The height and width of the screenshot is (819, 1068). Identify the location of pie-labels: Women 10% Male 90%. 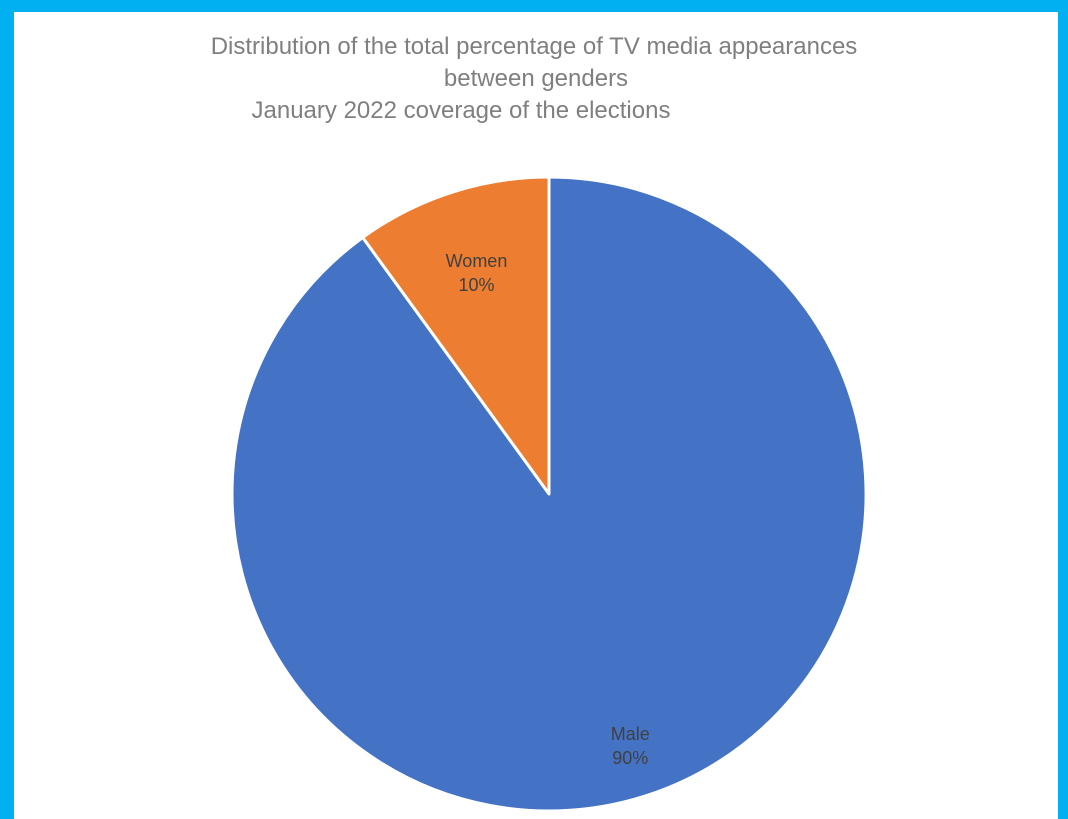
(548, 509).